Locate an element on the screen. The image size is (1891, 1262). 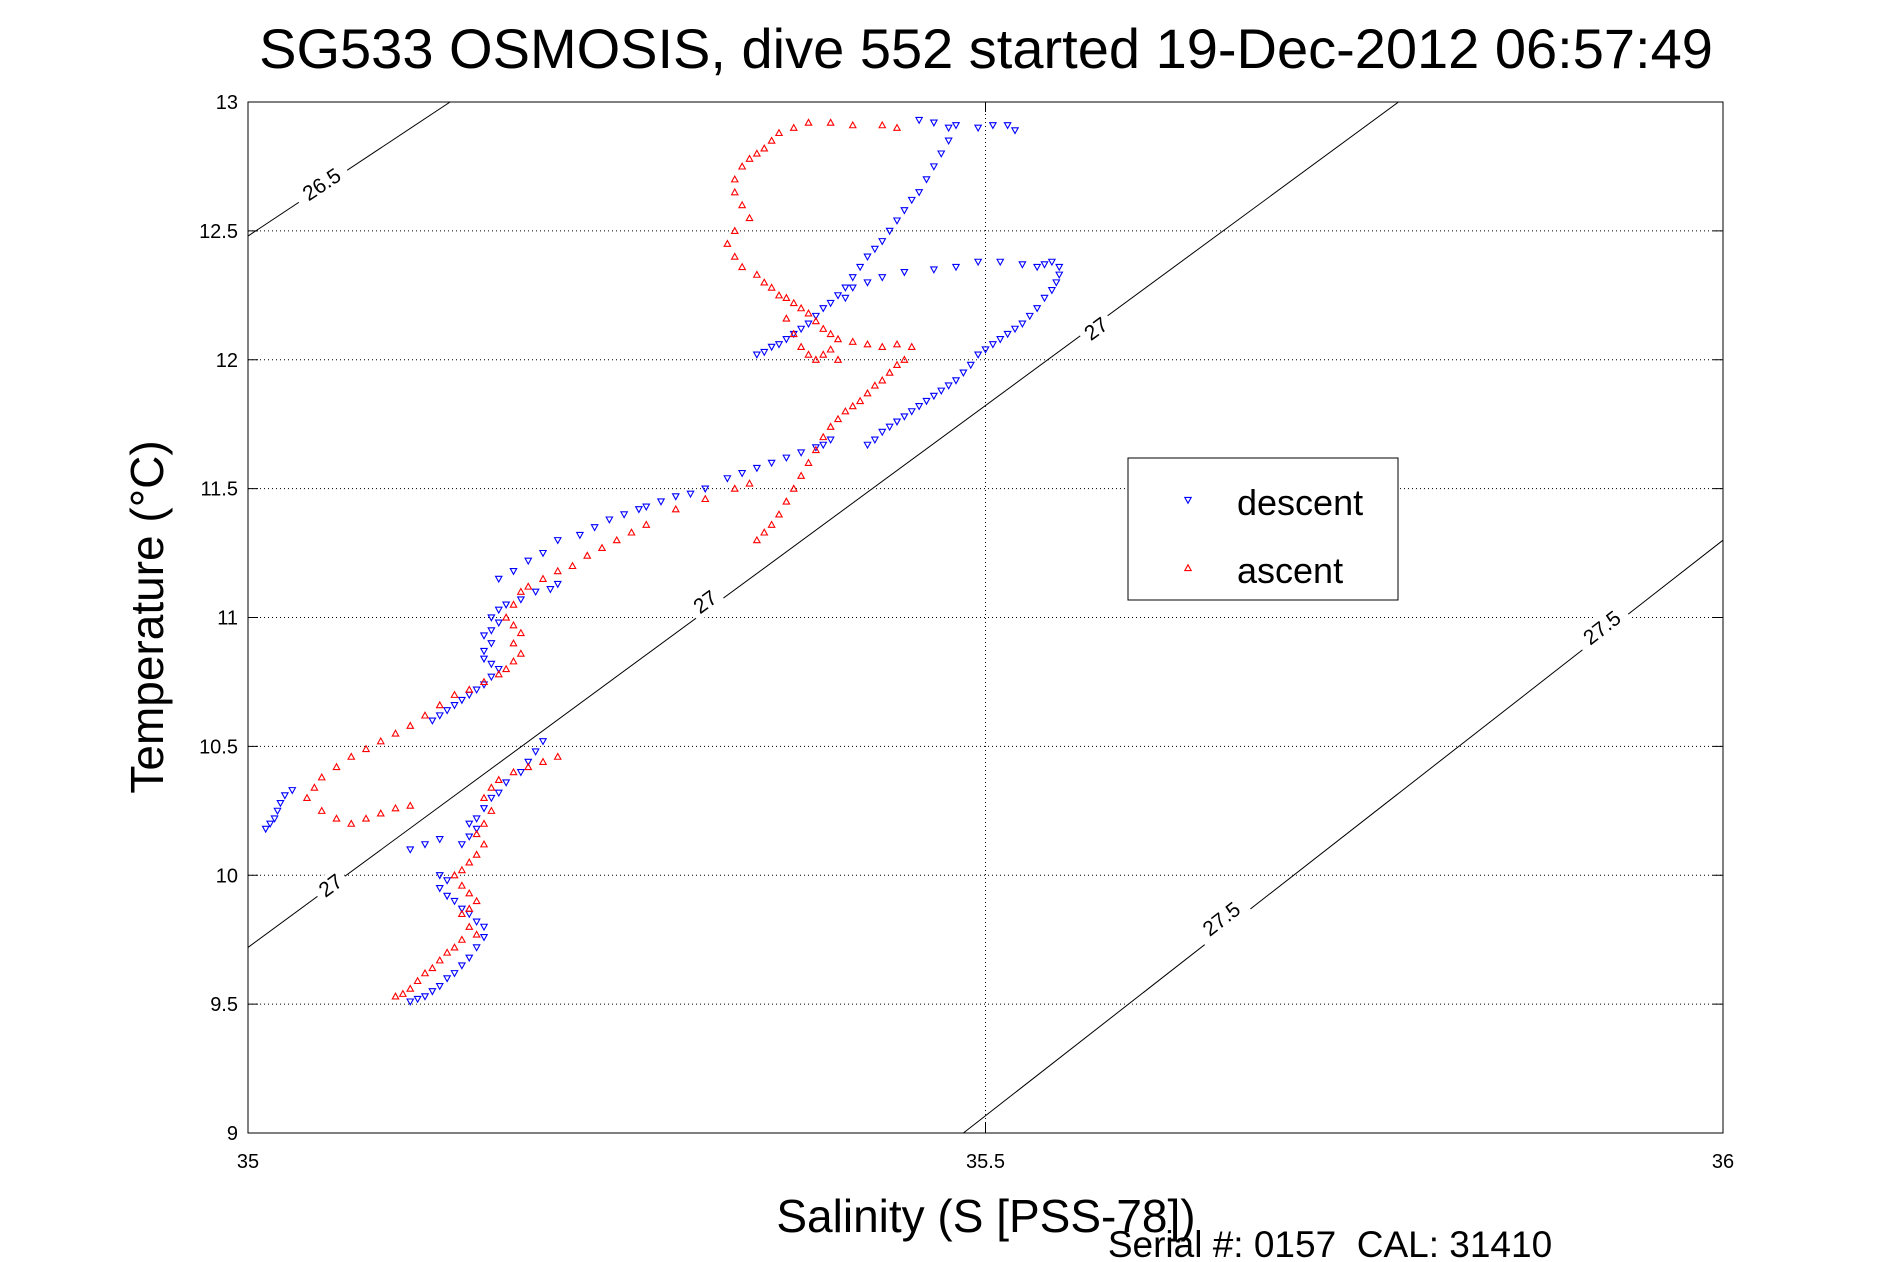
isopycnal-label: 27 is located at coordinates (330, 885).